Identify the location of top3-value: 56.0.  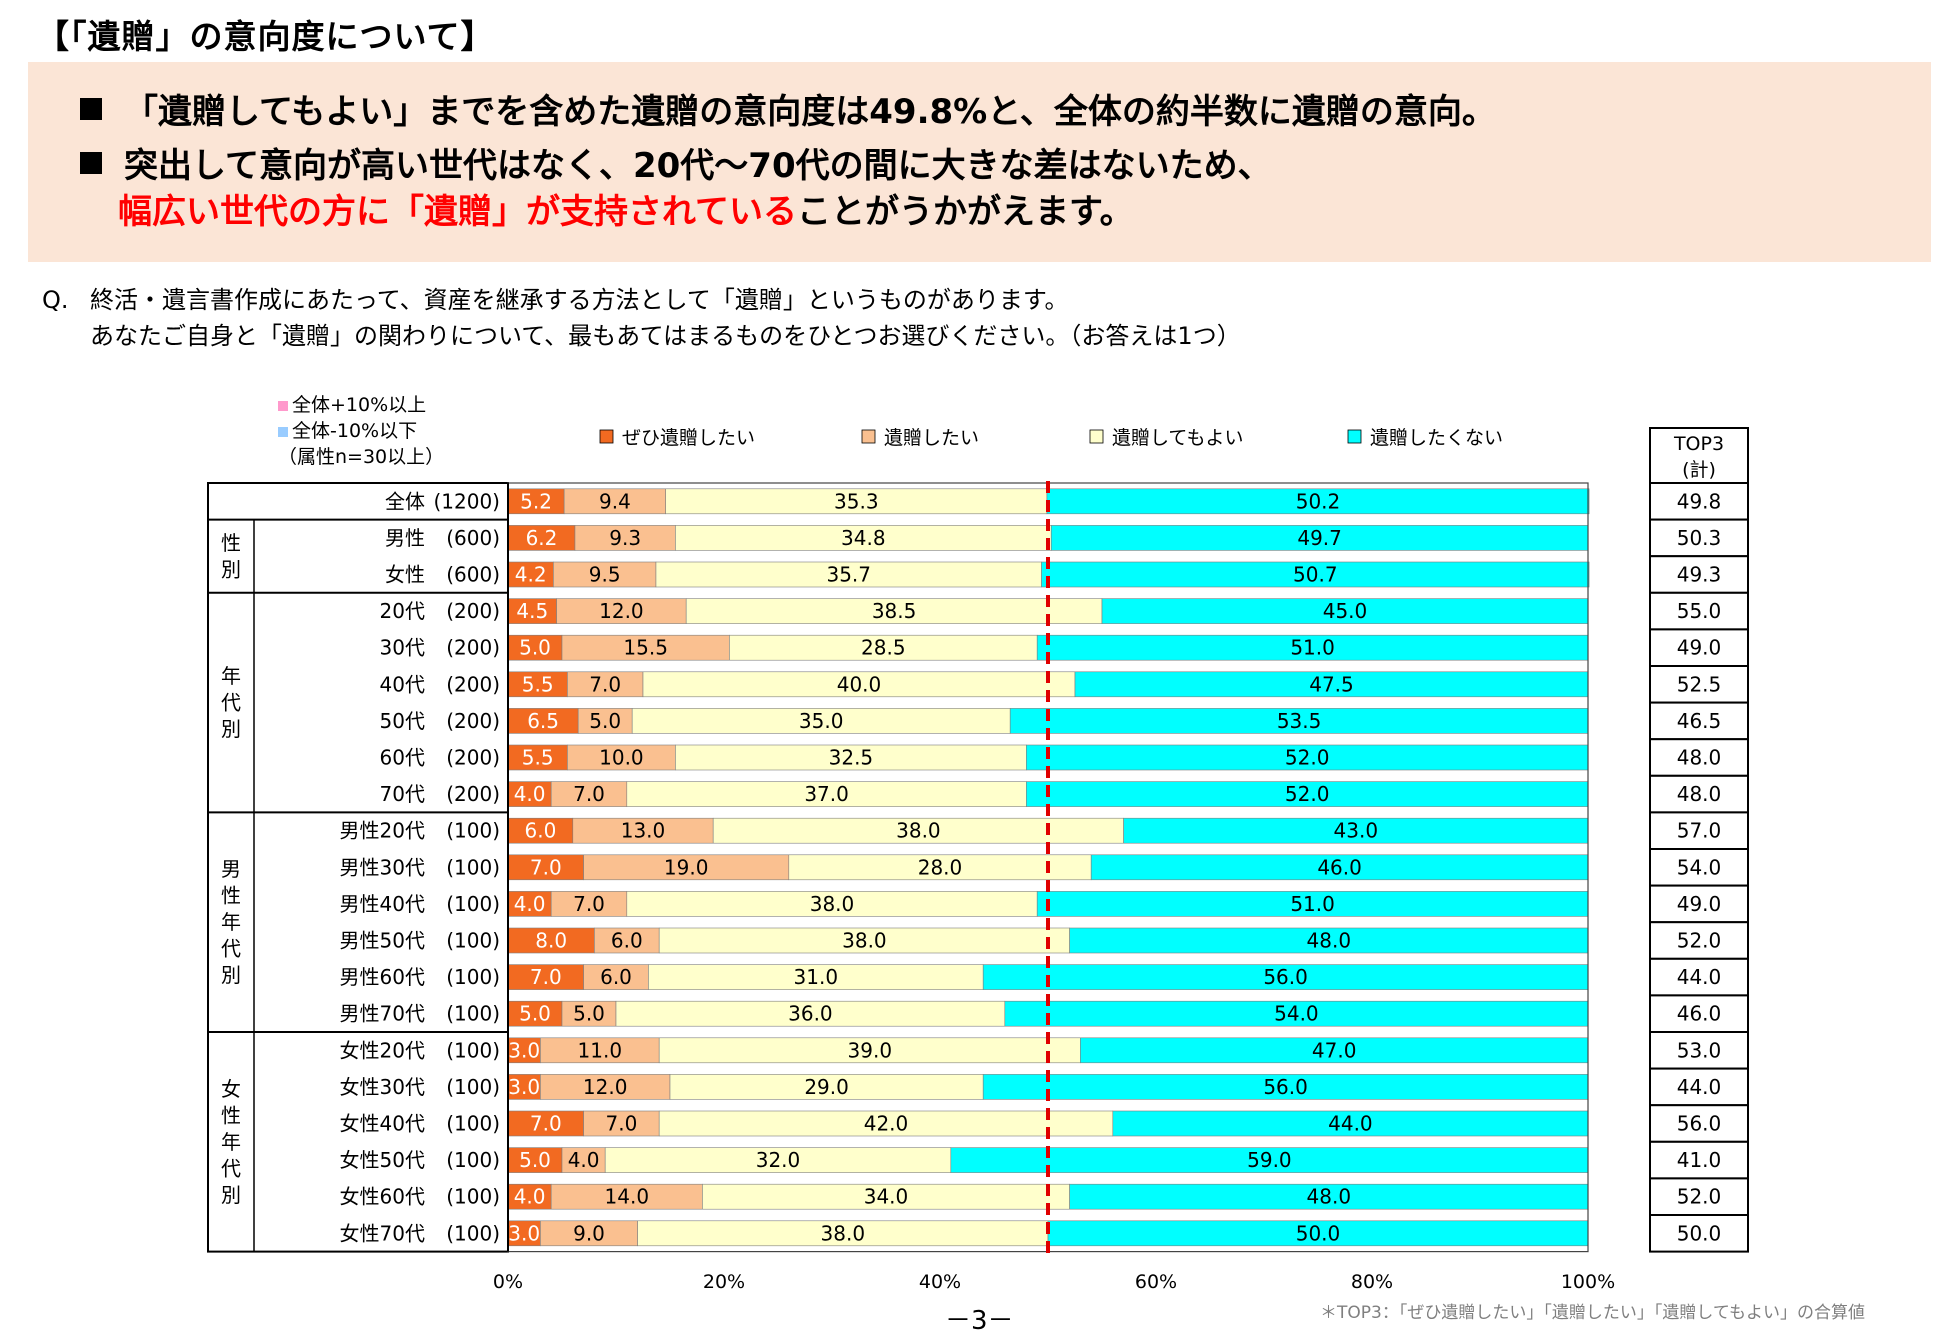
(1699, 1124).